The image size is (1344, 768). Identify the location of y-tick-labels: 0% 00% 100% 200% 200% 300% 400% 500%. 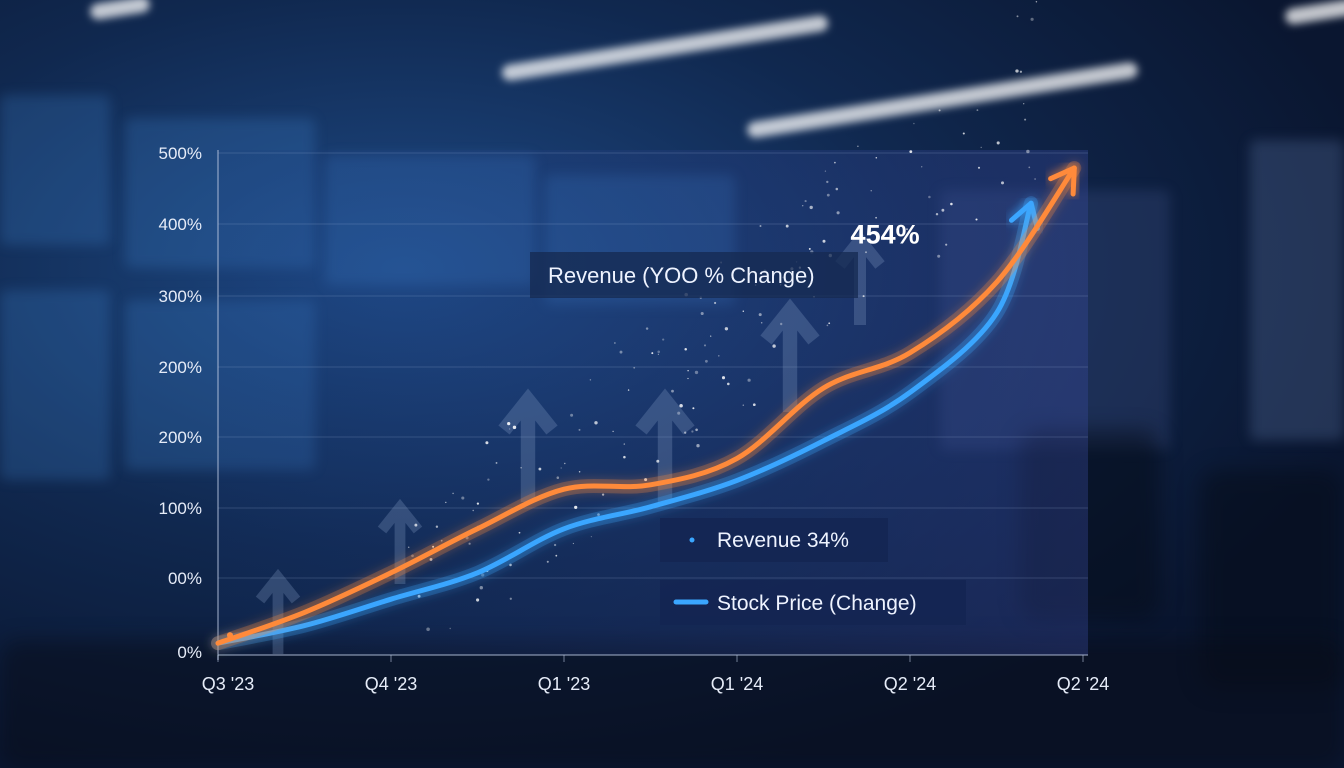
(180, 403).